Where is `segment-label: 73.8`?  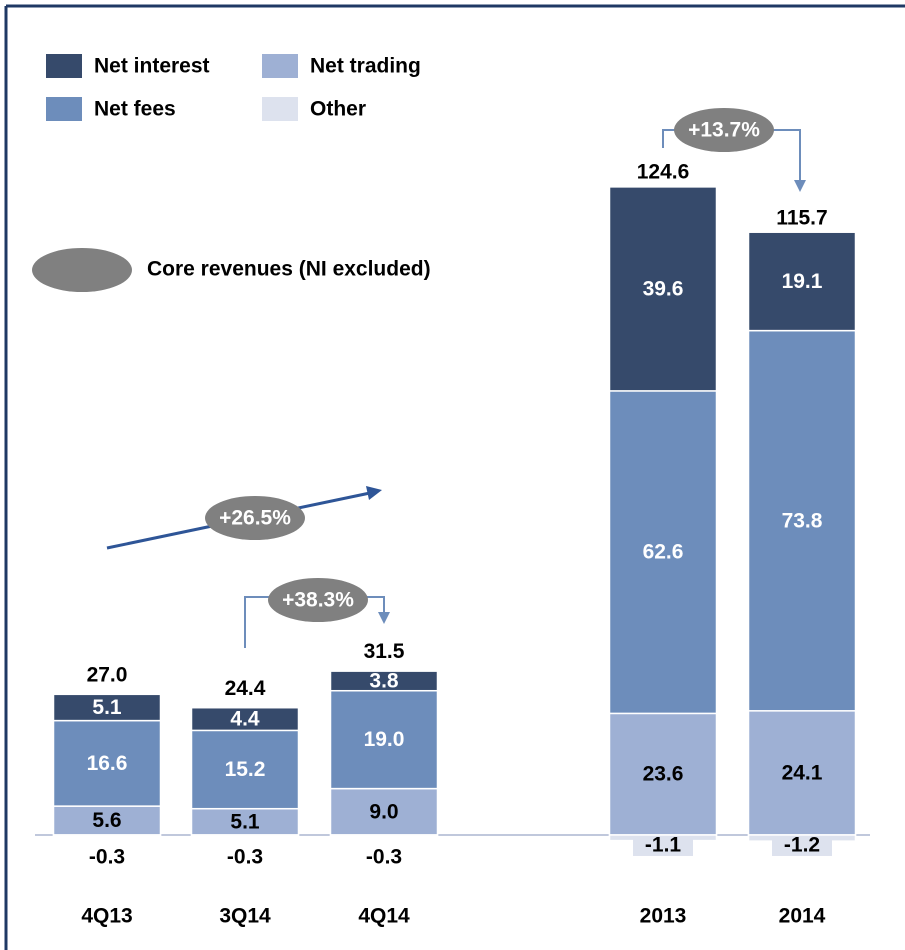
segment-label: 73.8 is located at coordinates (802, 520).